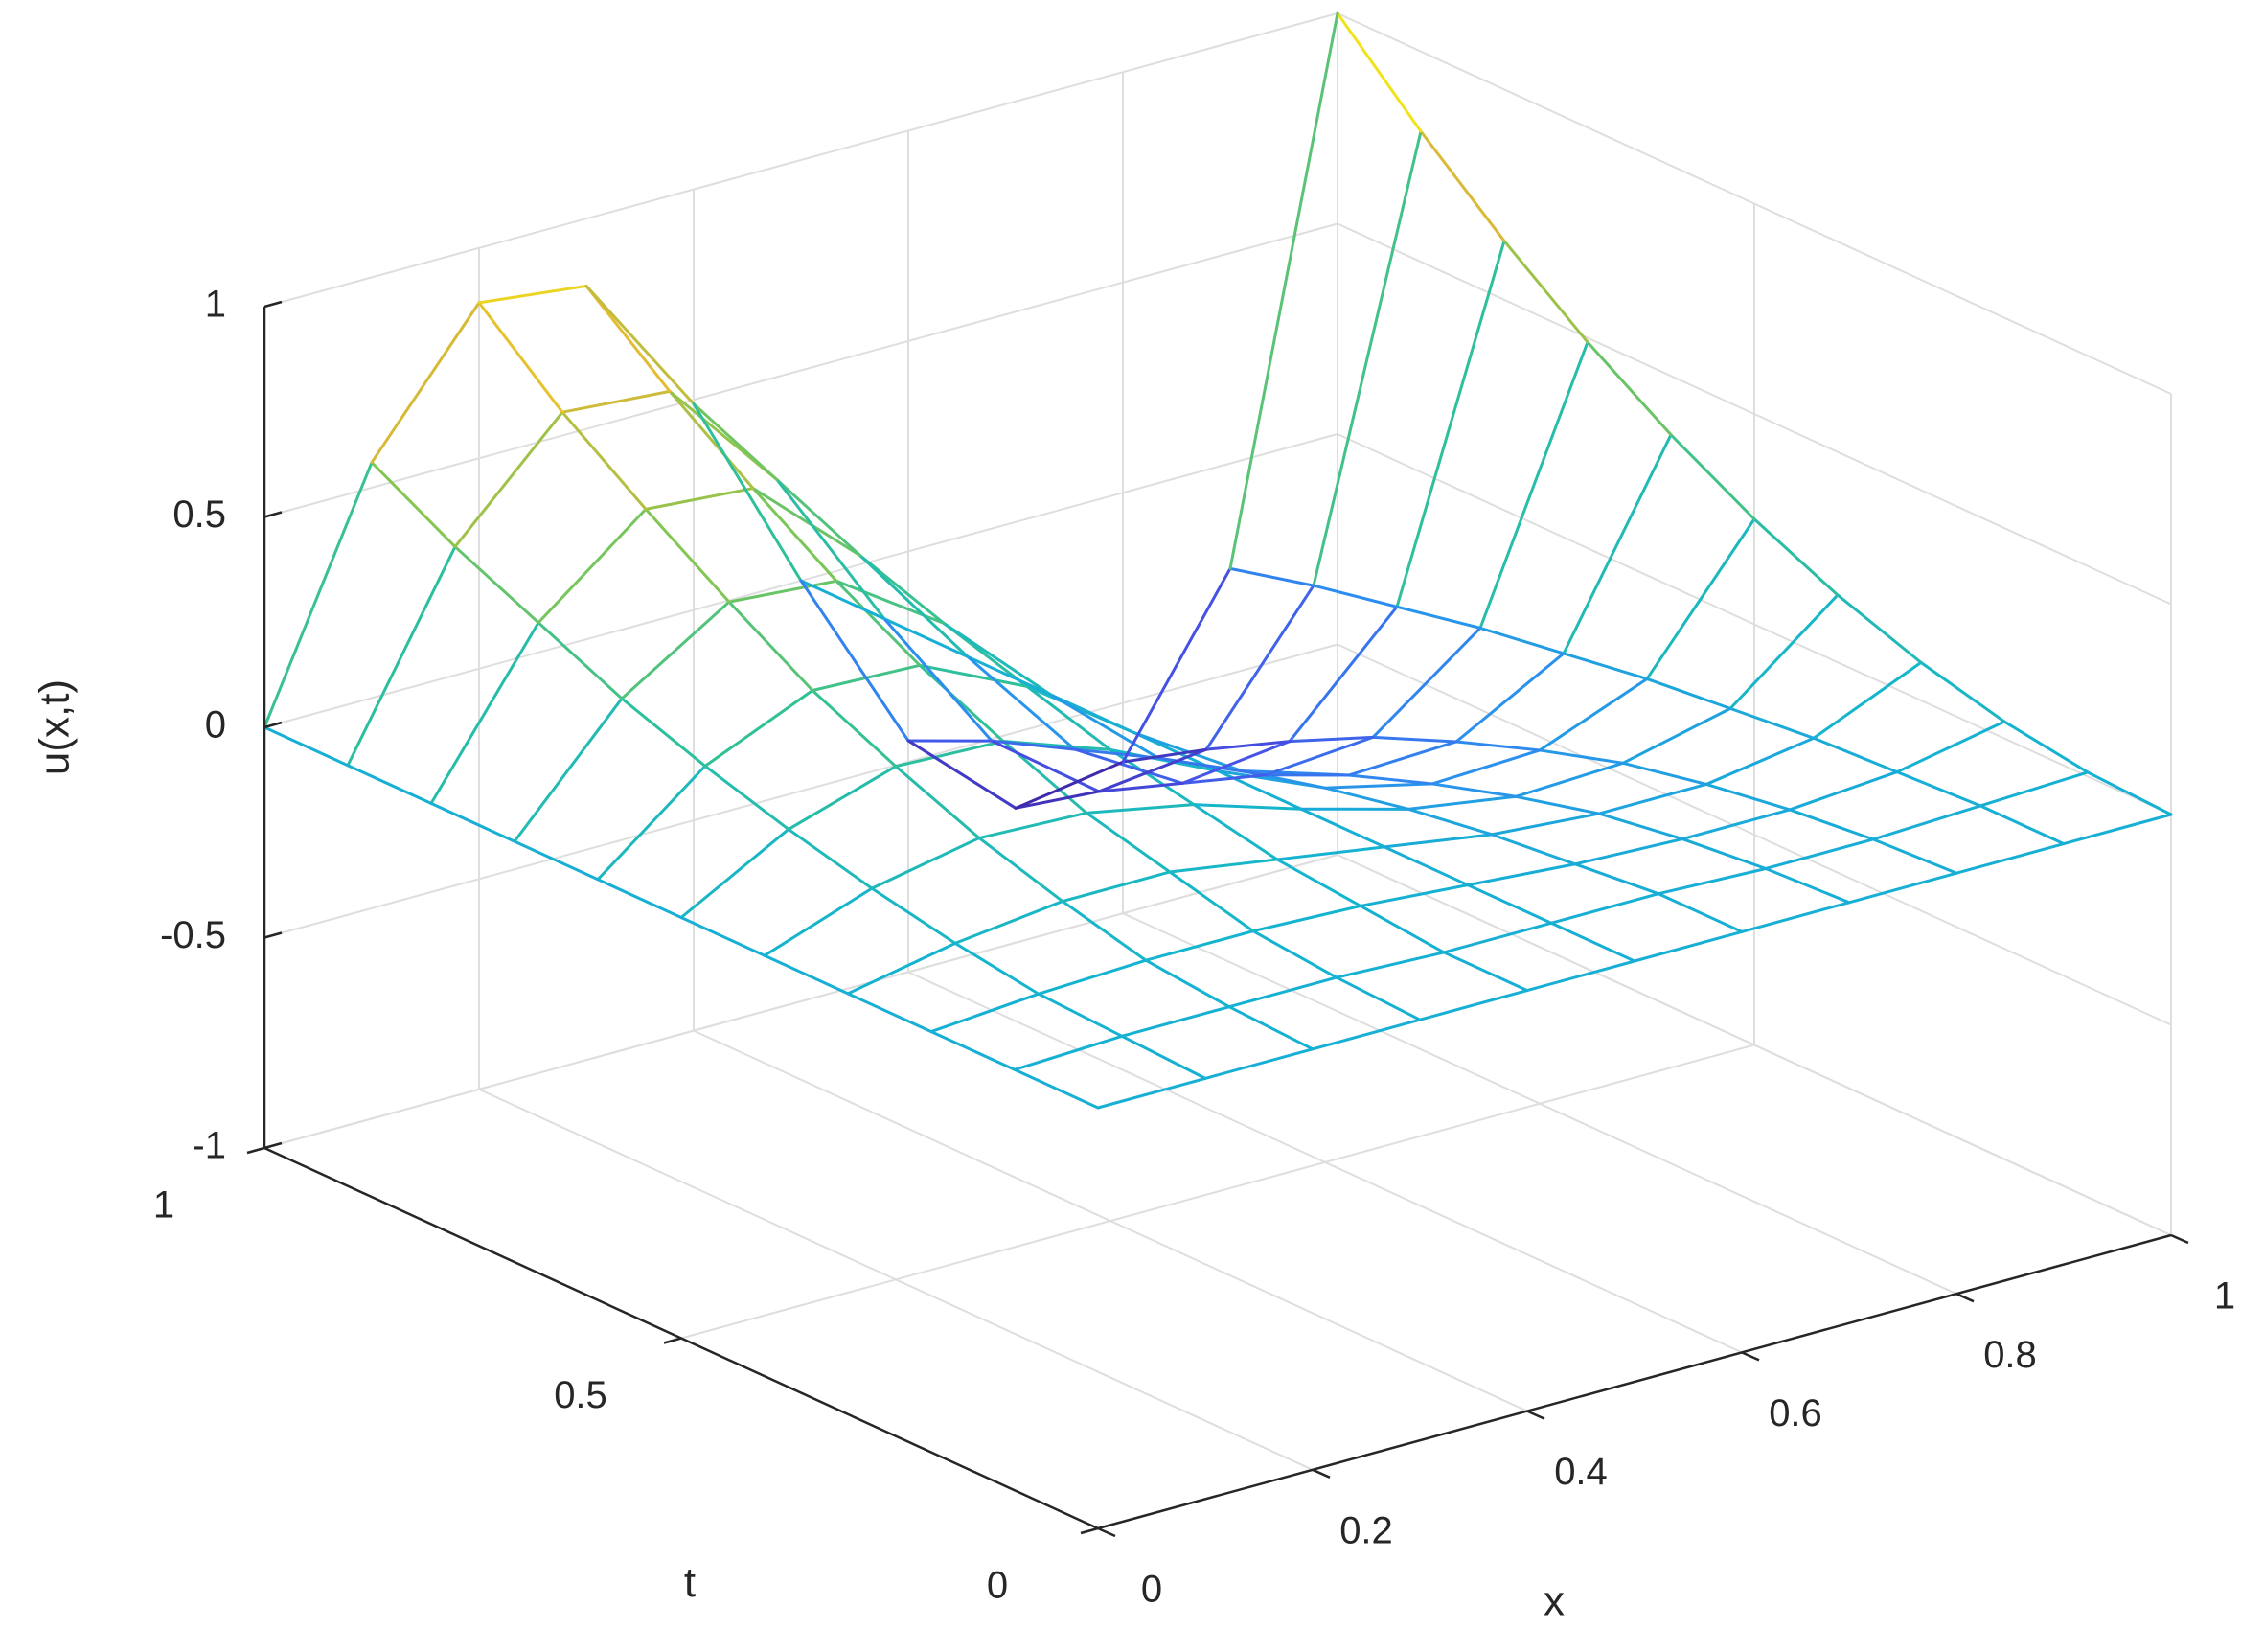  I want to click on x-tick-label: 0.2, so click(1366, 1530).